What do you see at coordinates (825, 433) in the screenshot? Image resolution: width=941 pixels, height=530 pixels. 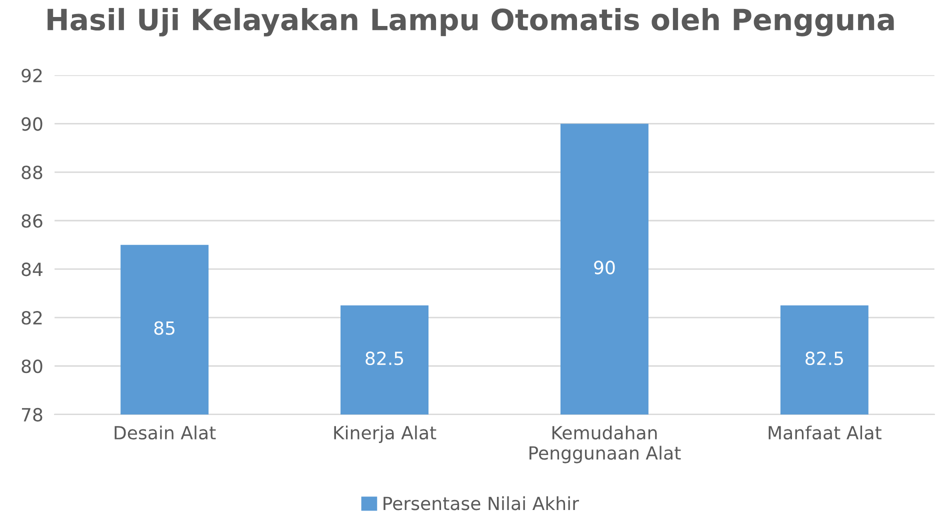 I see `x-tick-label: Manfaat Alat` at bounding box center [825, 433].